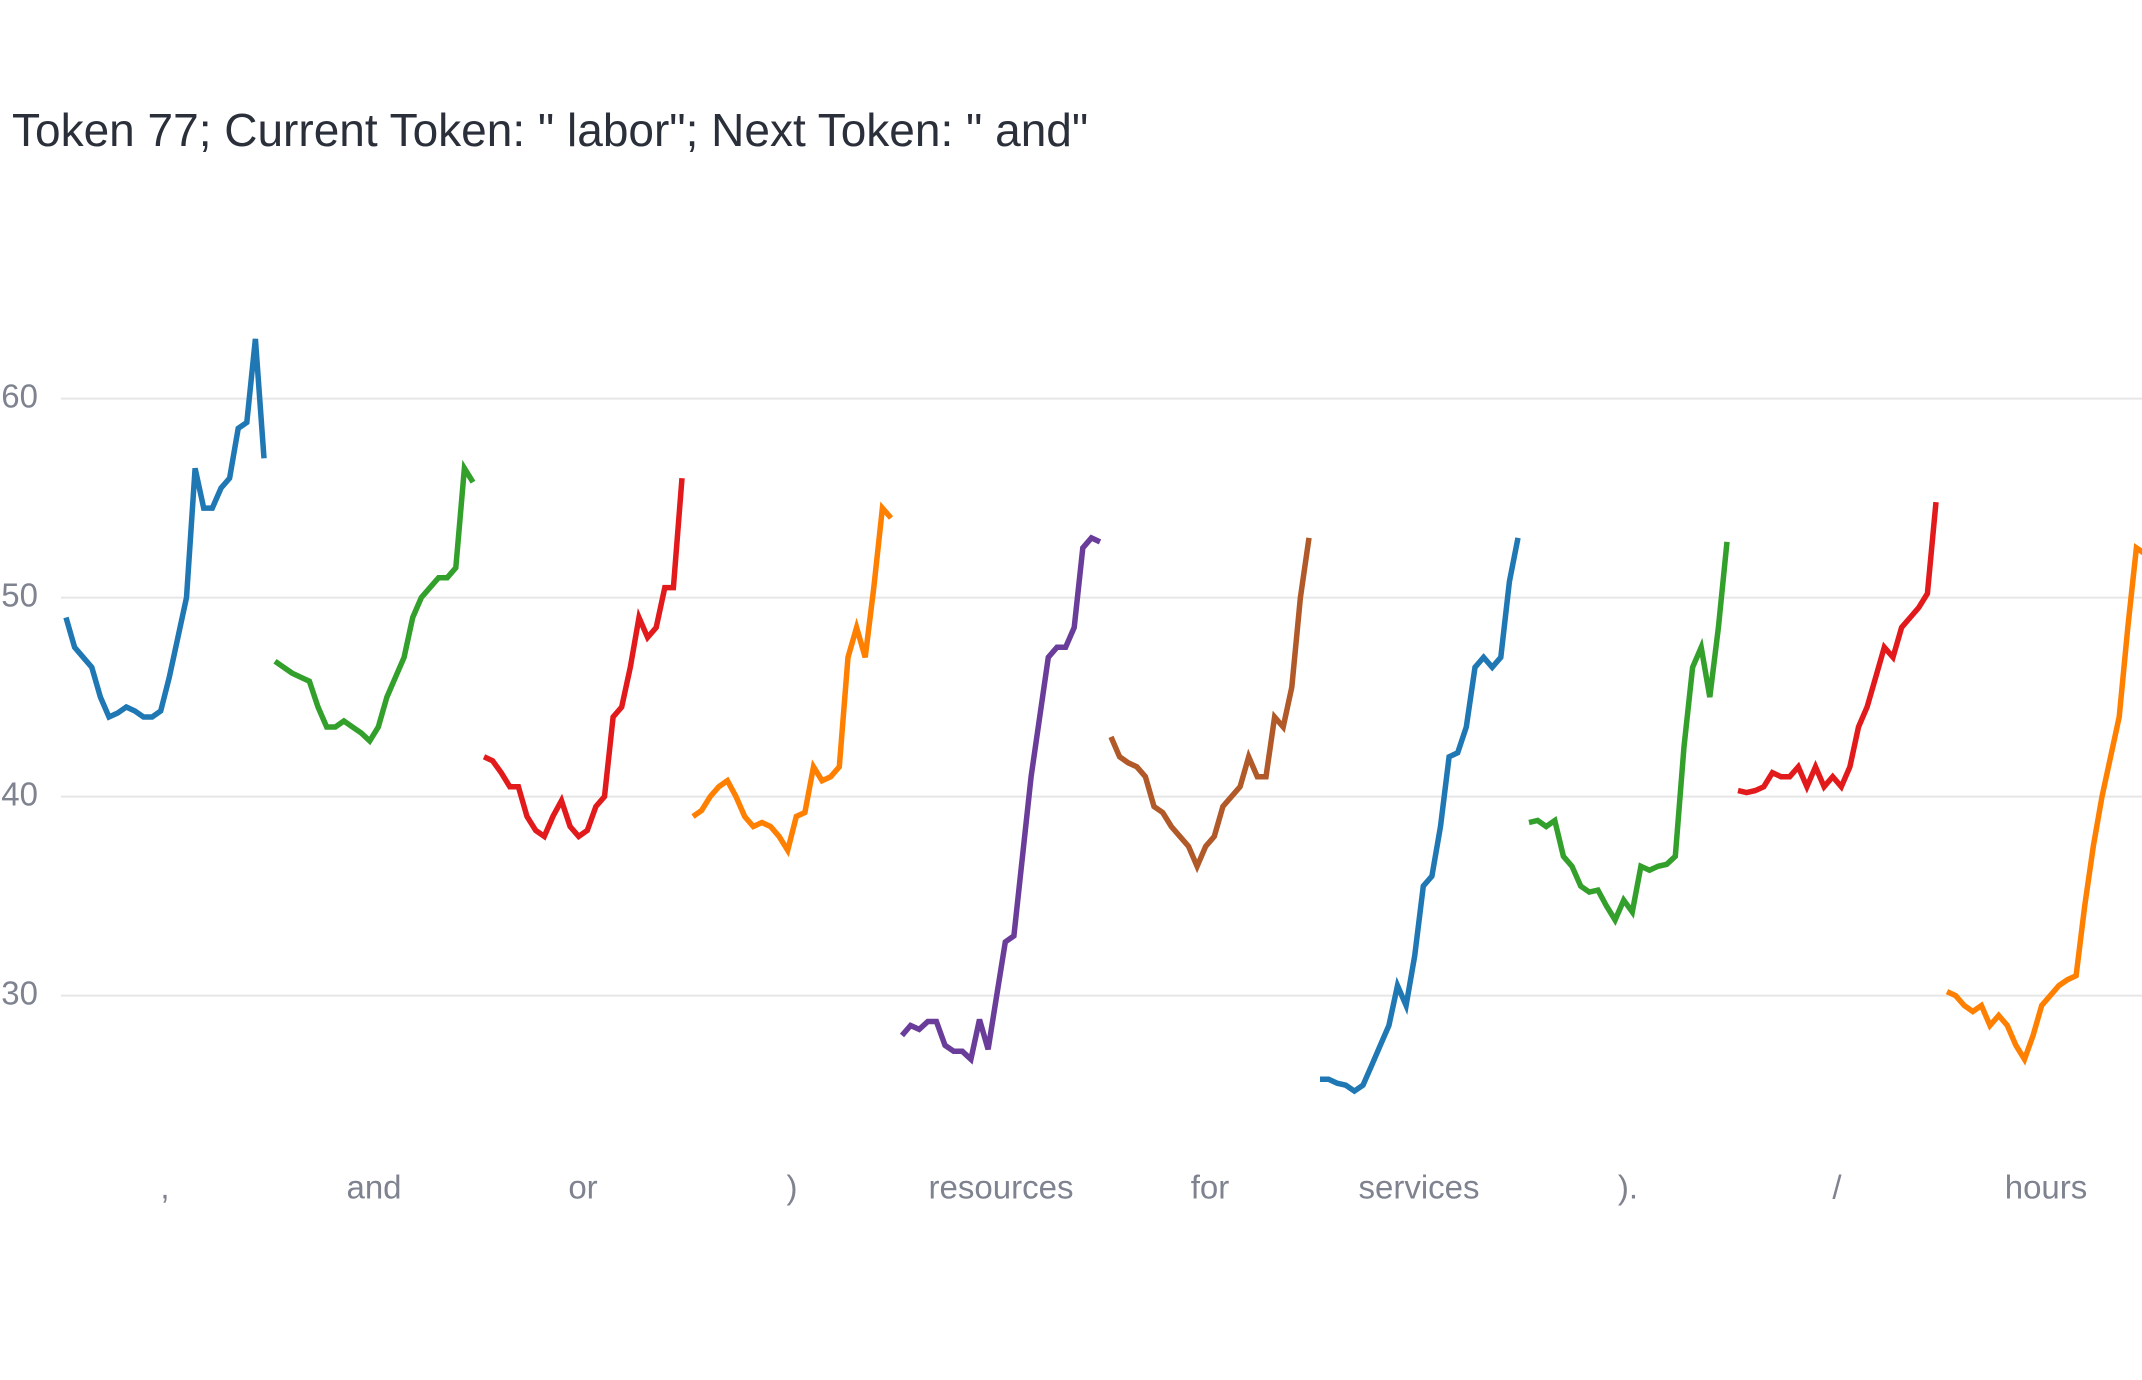  I want to click on y-tick-label: 30, so click(19, 992).